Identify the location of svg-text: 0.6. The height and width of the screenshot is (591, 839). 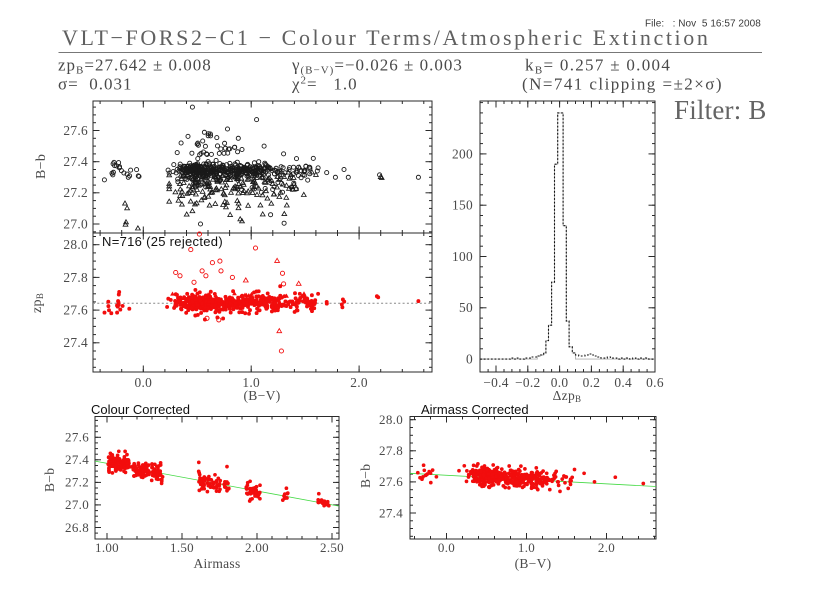
(655, 382).